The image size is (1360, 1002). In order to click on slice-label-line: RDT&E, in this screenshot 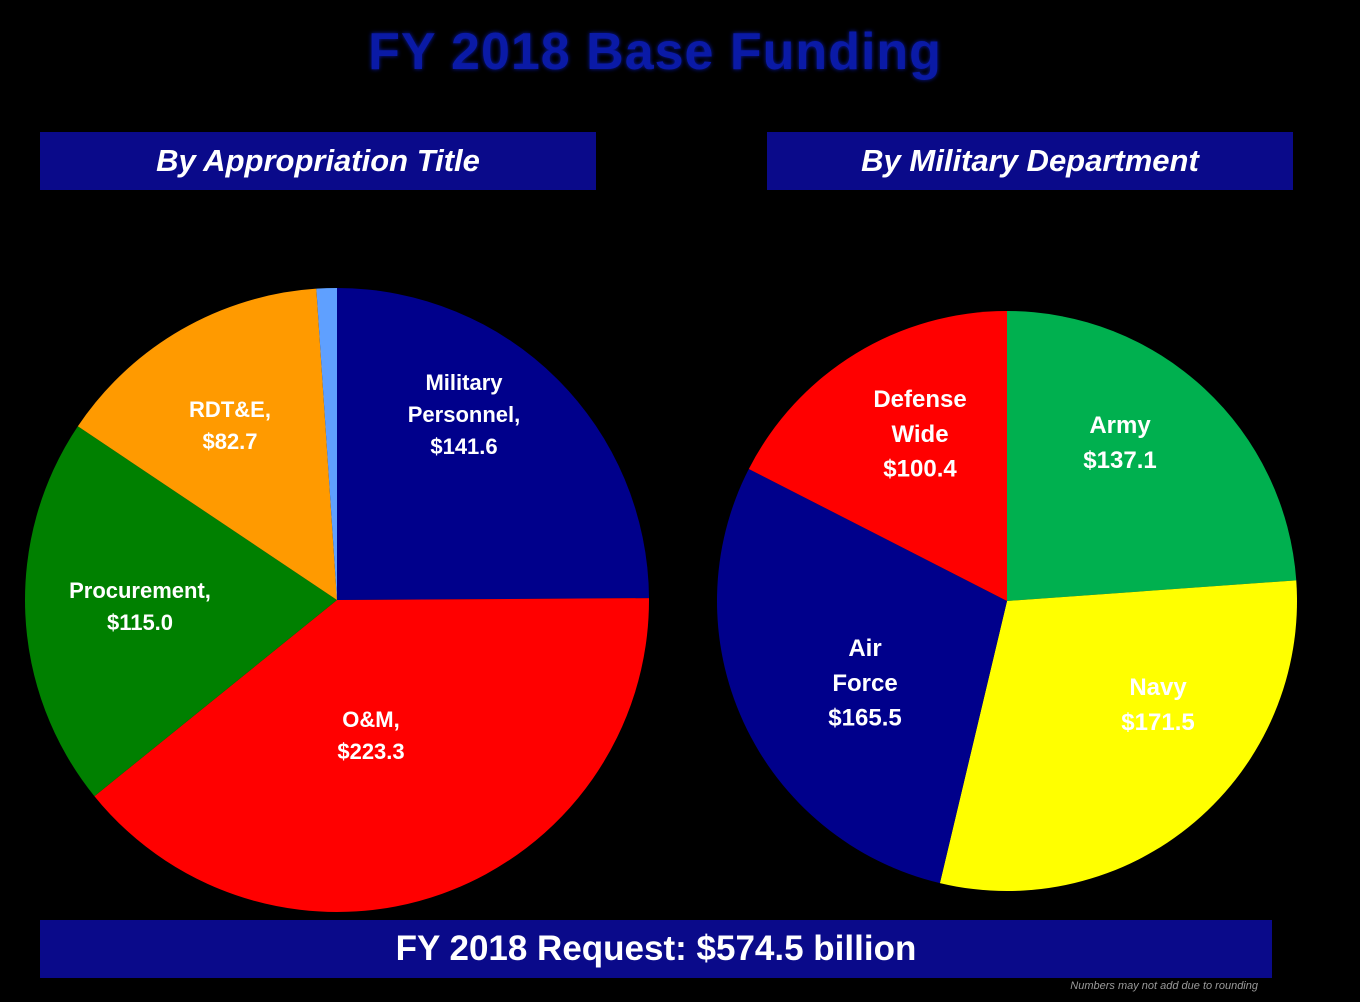, I will do `click(230, 409)`.